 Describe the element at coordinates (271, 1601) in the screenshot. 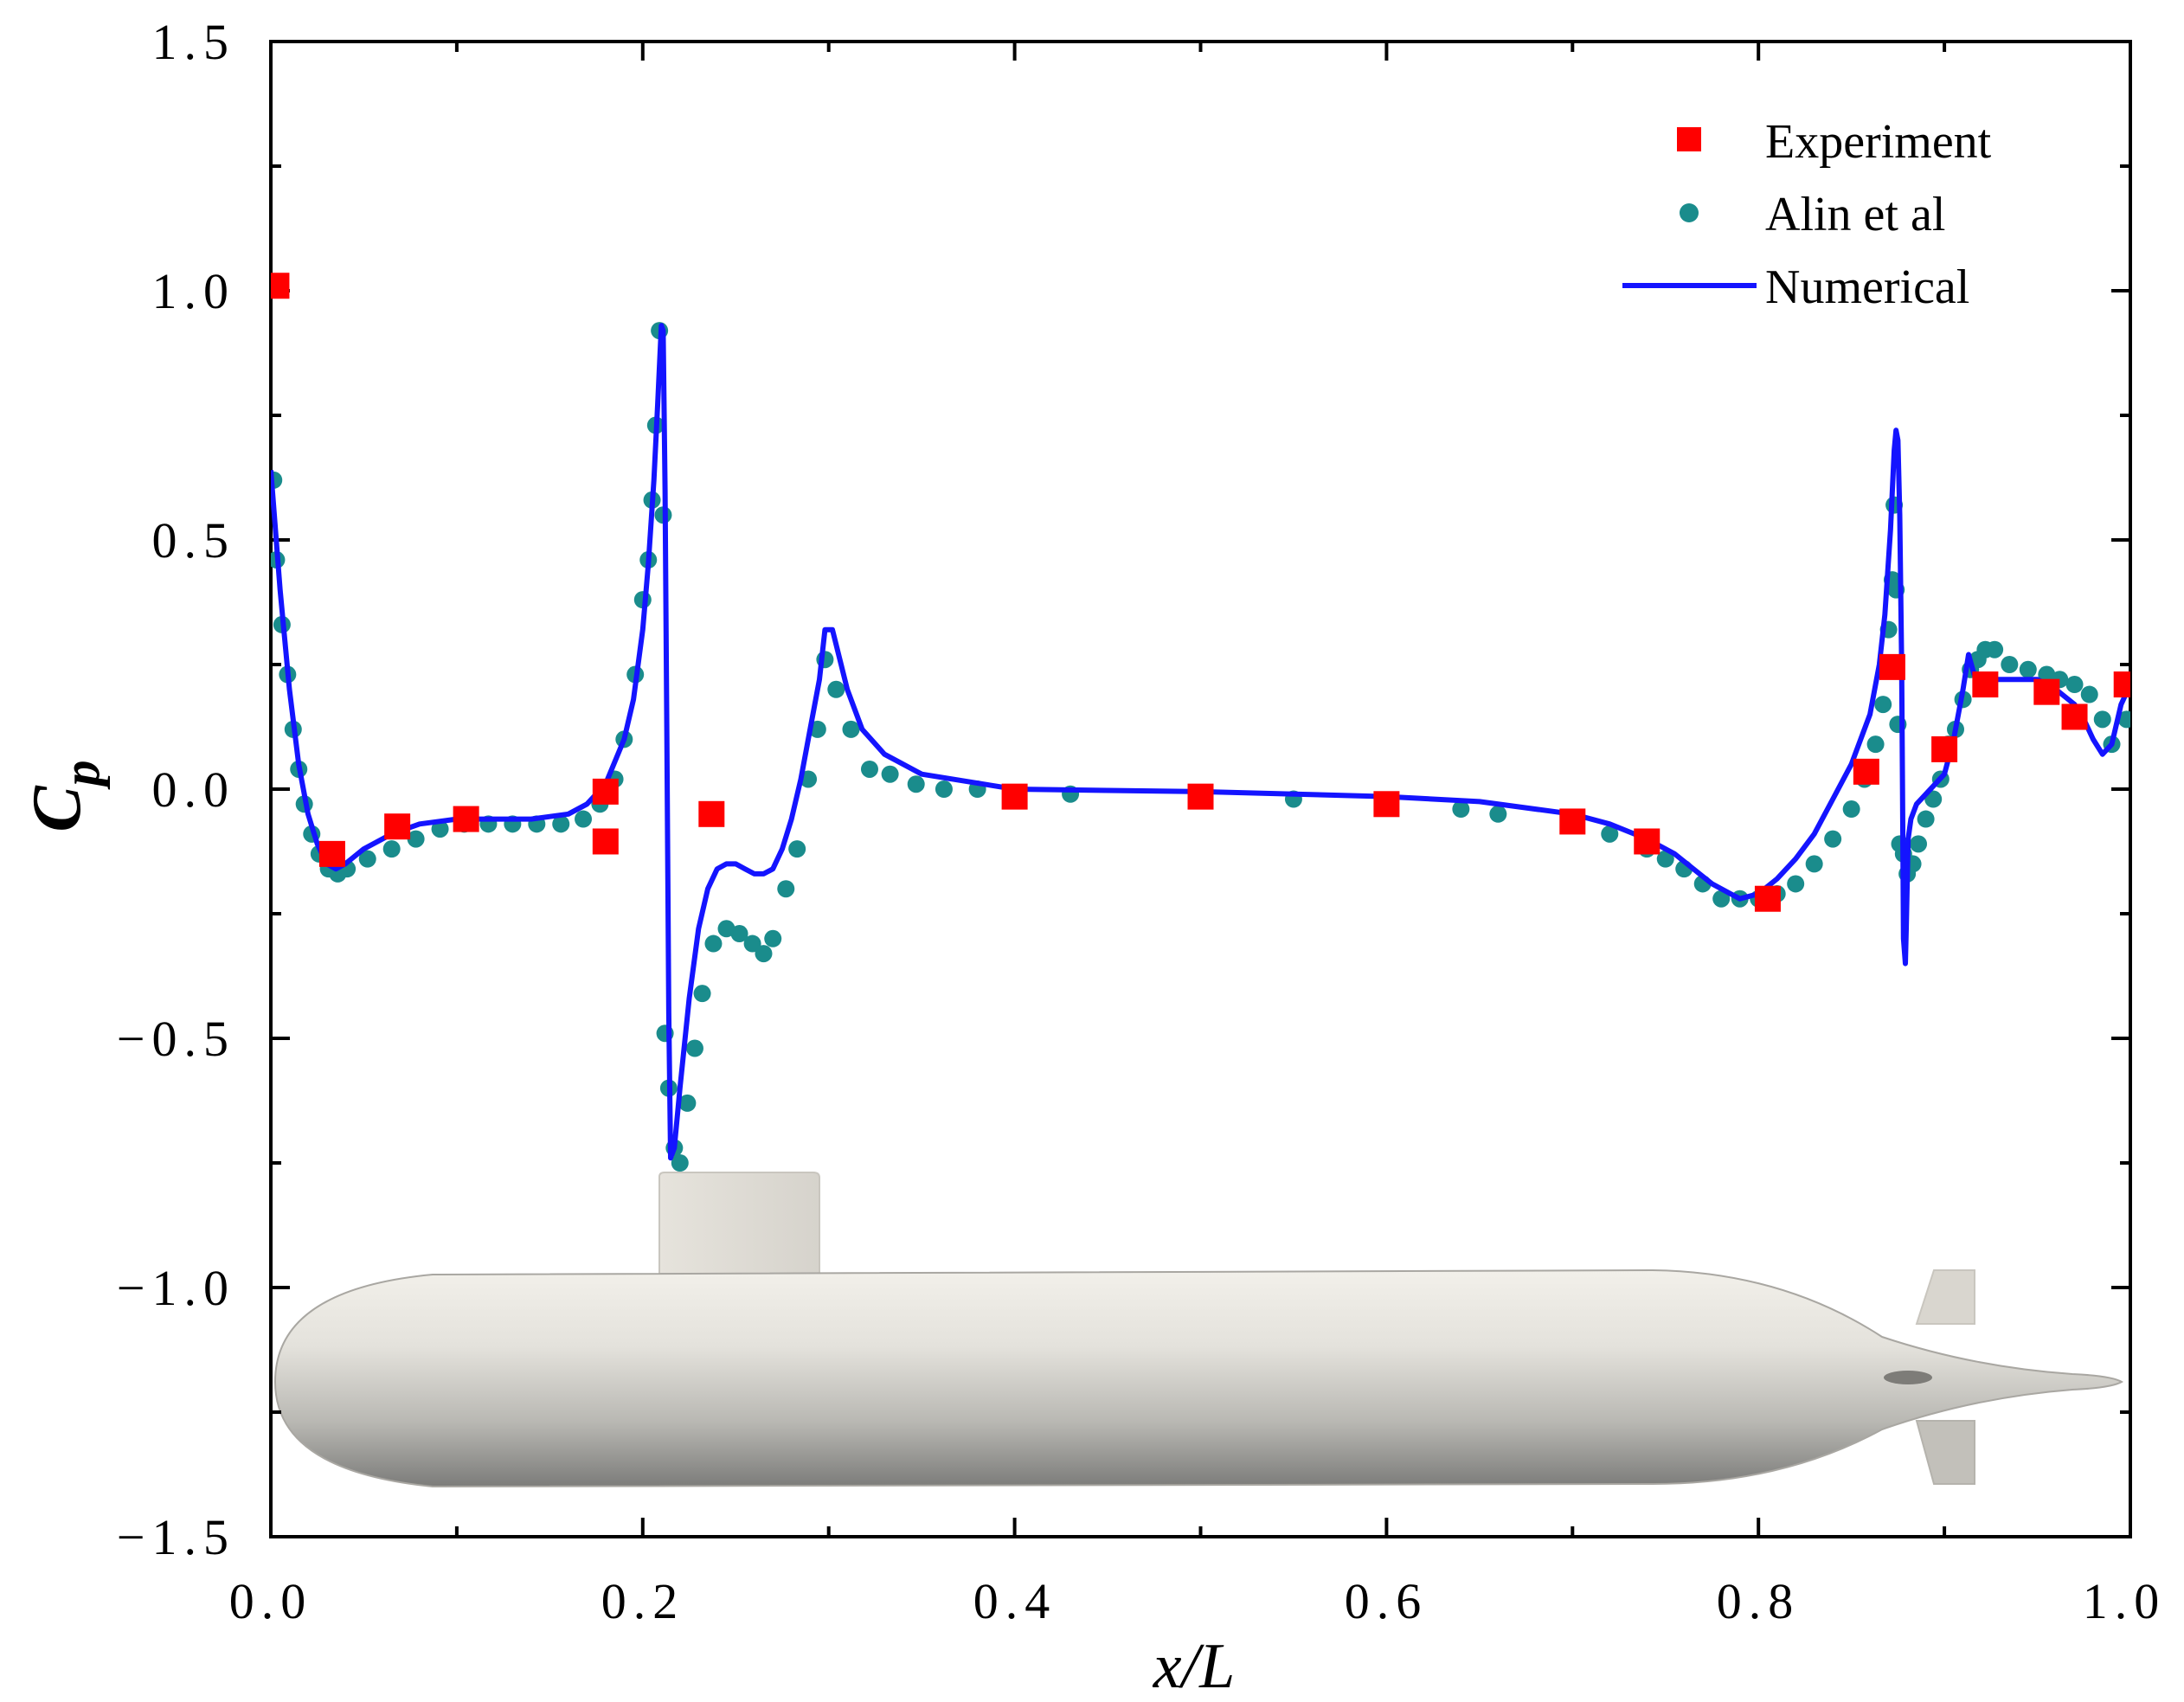

I see `x-tick-label: 0.0` at that location.